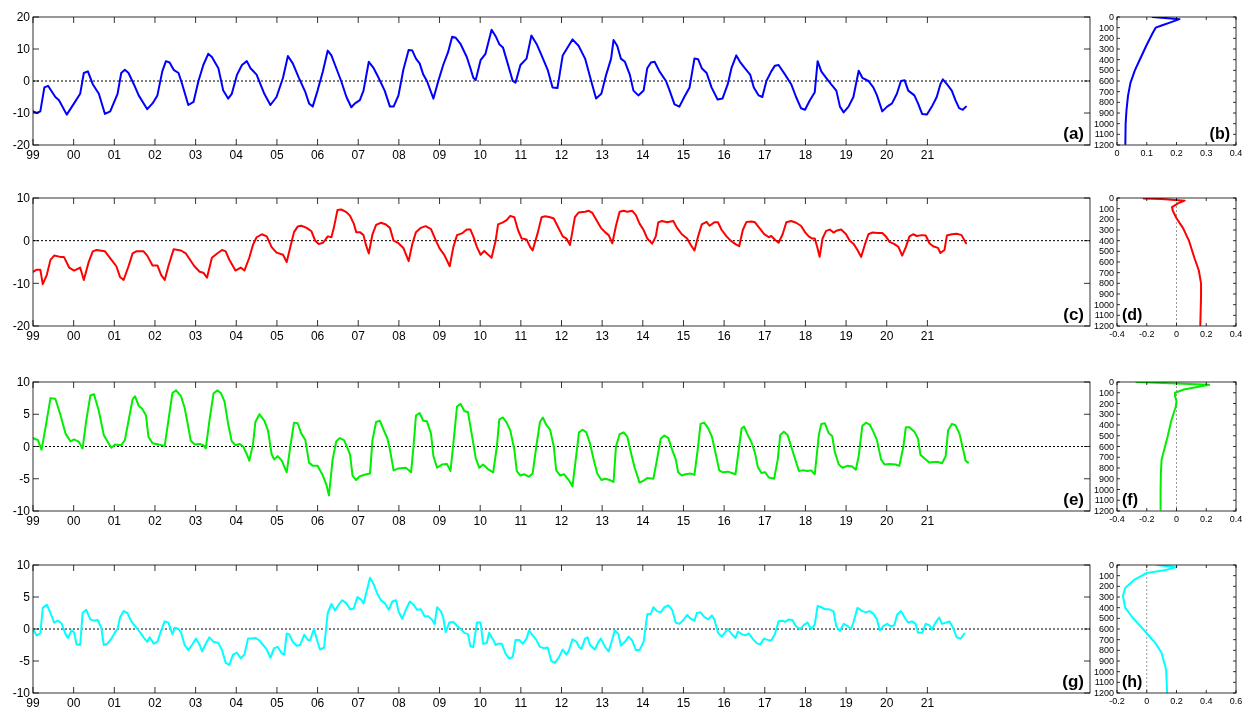 Image resolution: width=1259 pixels, height=711 pixels. Describe the element at coordinates (1104, 500) in the screenshot. I see `y-tick-label: 1100` at that location.